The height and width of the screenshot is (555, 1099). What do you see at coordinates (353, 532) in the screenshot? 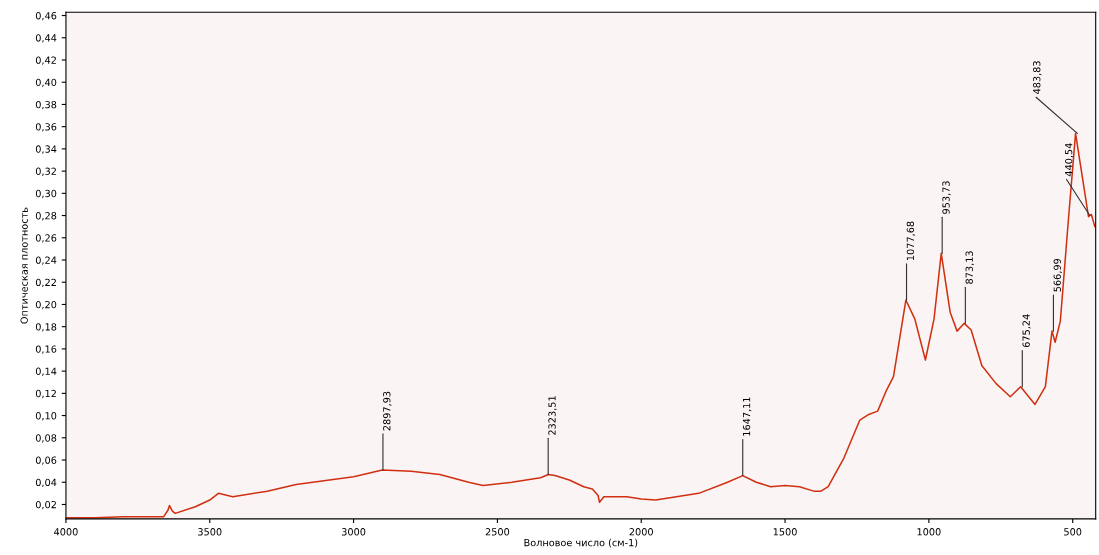
I see `x-tick-label: 3000` at bounding box center [353, 532].